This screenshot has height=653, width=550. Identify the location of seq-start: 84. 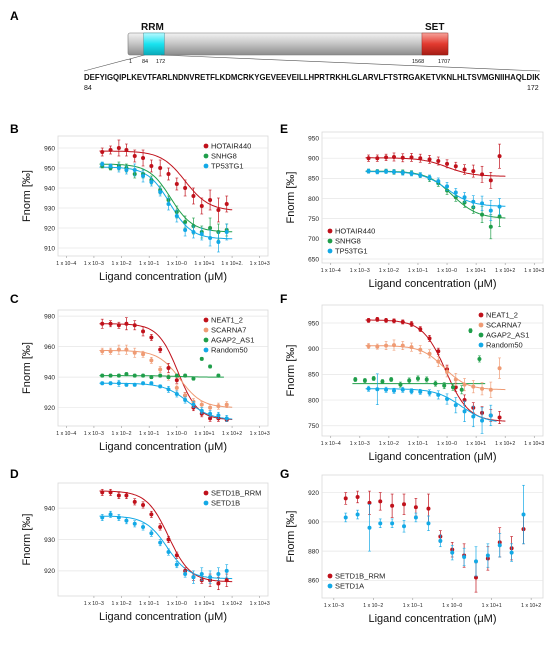
(88, 88).